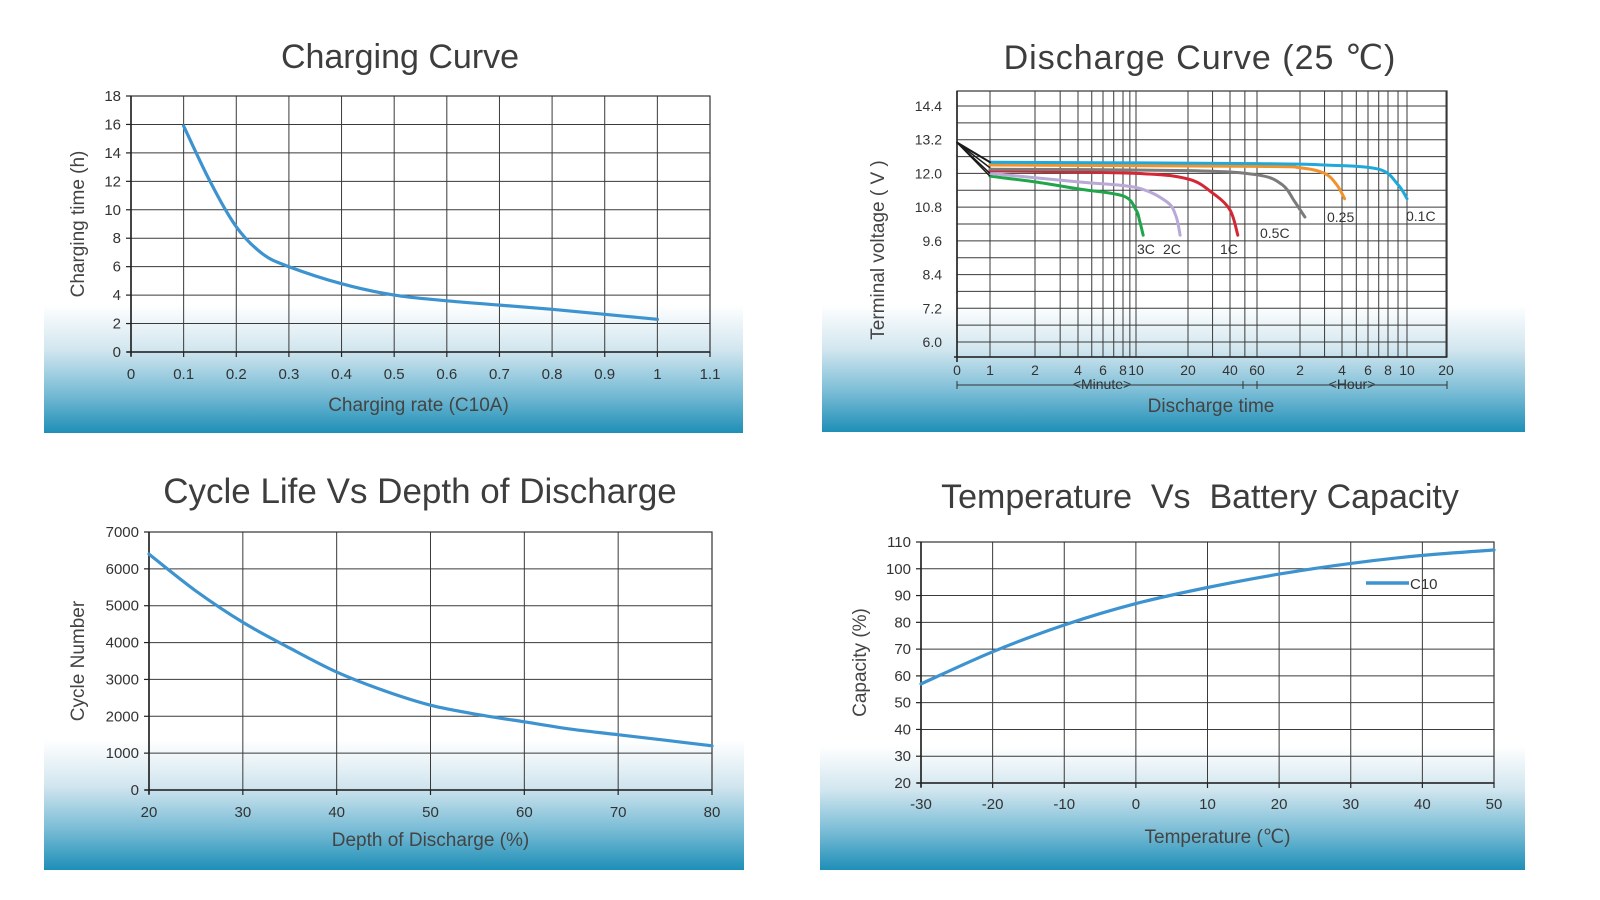 This screenshot has height=900, width=1600. Describe the element at coordinates (78, 660) in the screenshot. I see `y-axis-label: Cycle Number` at that location.